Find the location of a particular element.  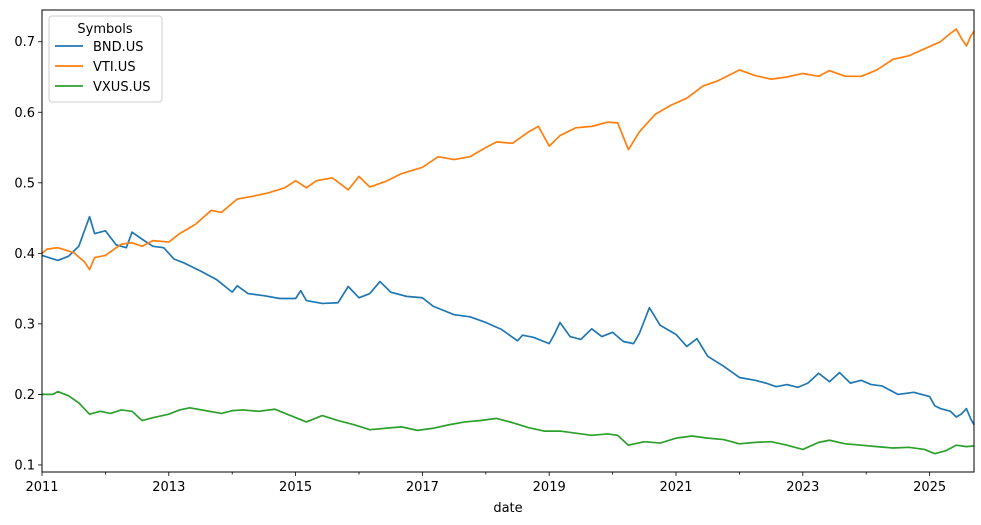

y-tick-label: 0.7 is located at coordinates (24, 42).